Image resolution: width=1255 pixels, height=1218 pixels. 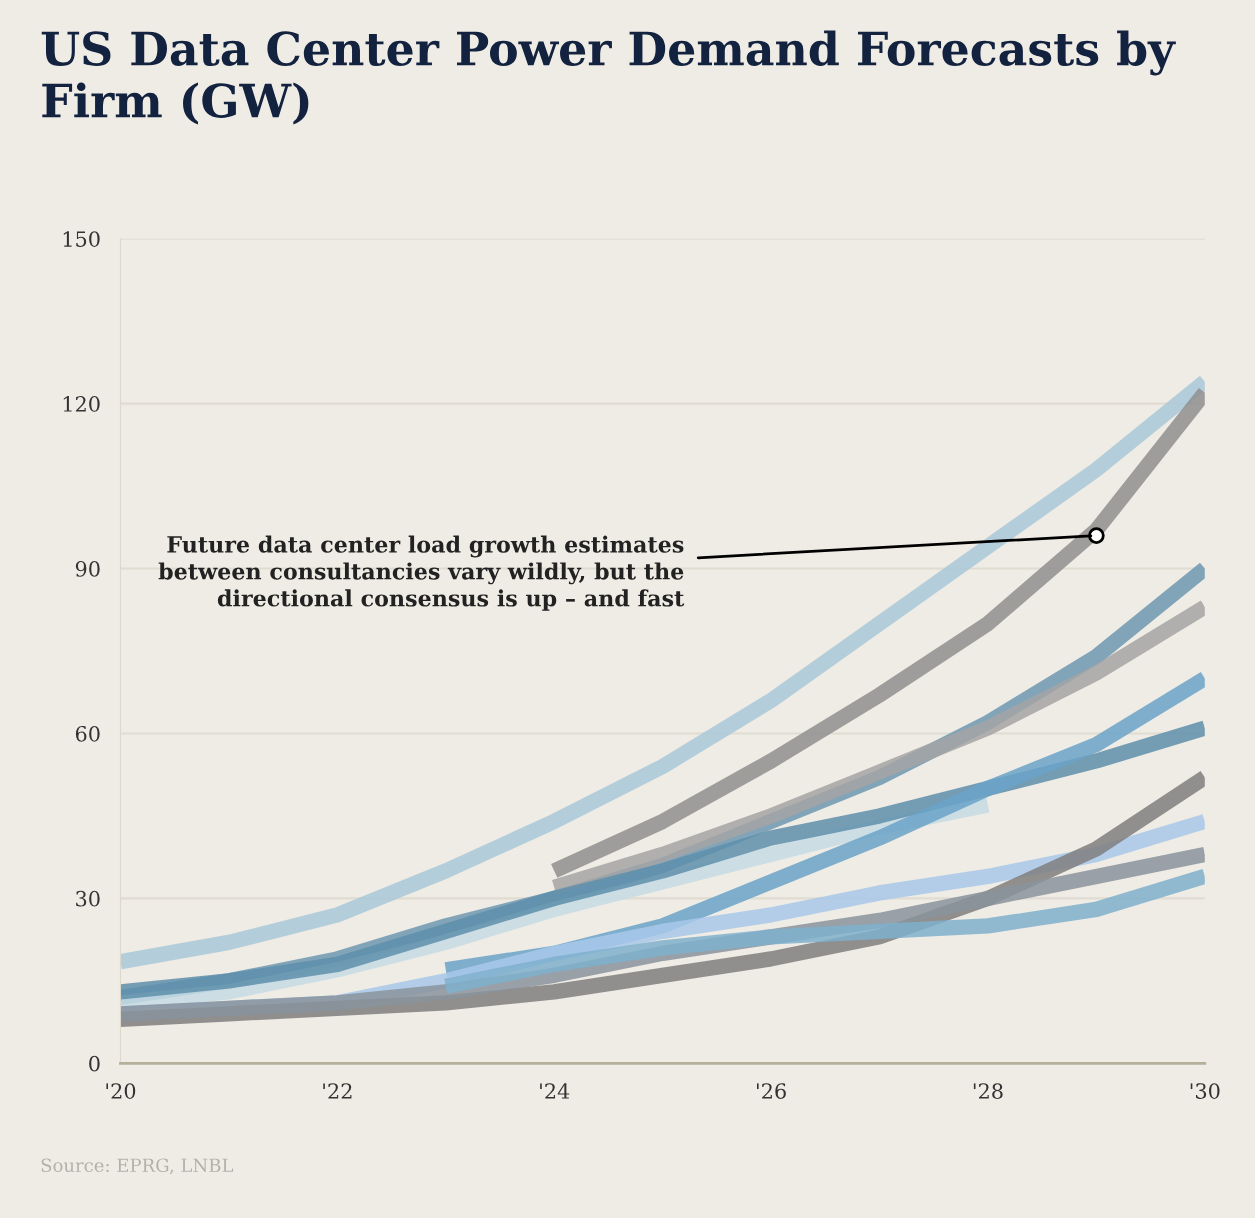 What do you see at coordinates (81, 404) in the screenshot?
I see `y-tick-label: 120` at bounding box center [81, 404].